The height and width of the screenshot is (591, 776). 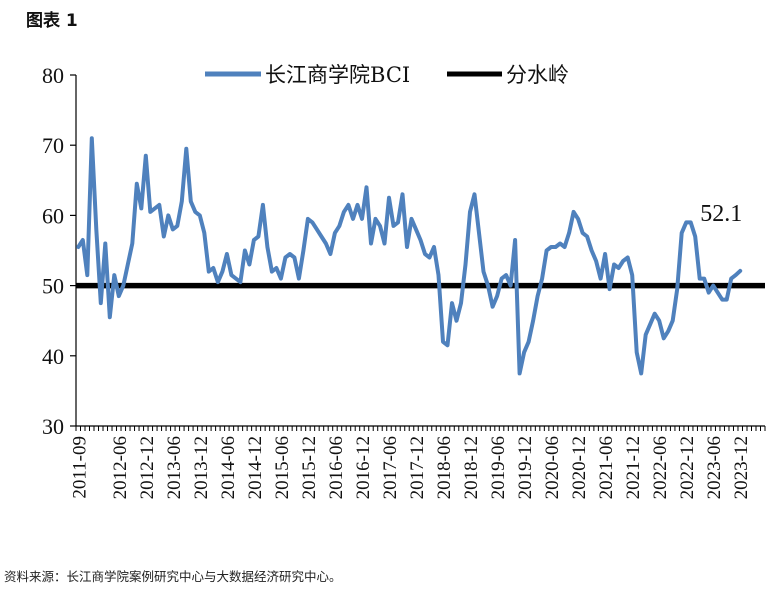 I want to click on x-tick-label: 2022-06, so click(x=660, y=467).